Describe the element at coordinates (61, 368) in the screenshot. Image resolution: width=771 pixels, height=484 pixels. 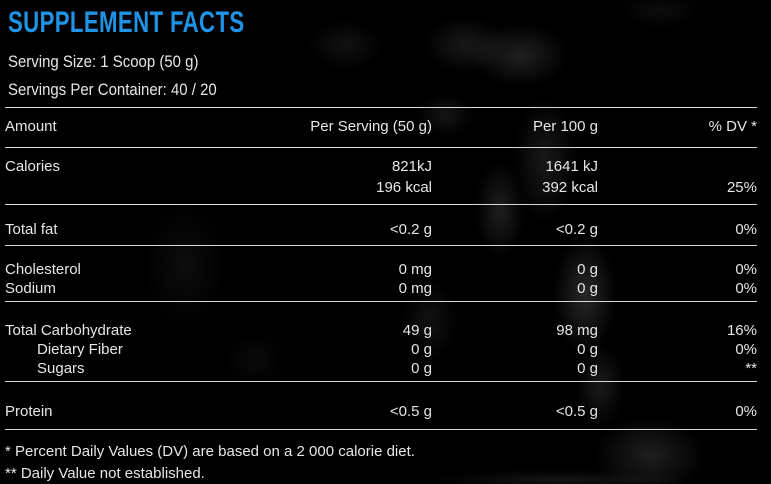
I see `row-label: Sugars` at that location.